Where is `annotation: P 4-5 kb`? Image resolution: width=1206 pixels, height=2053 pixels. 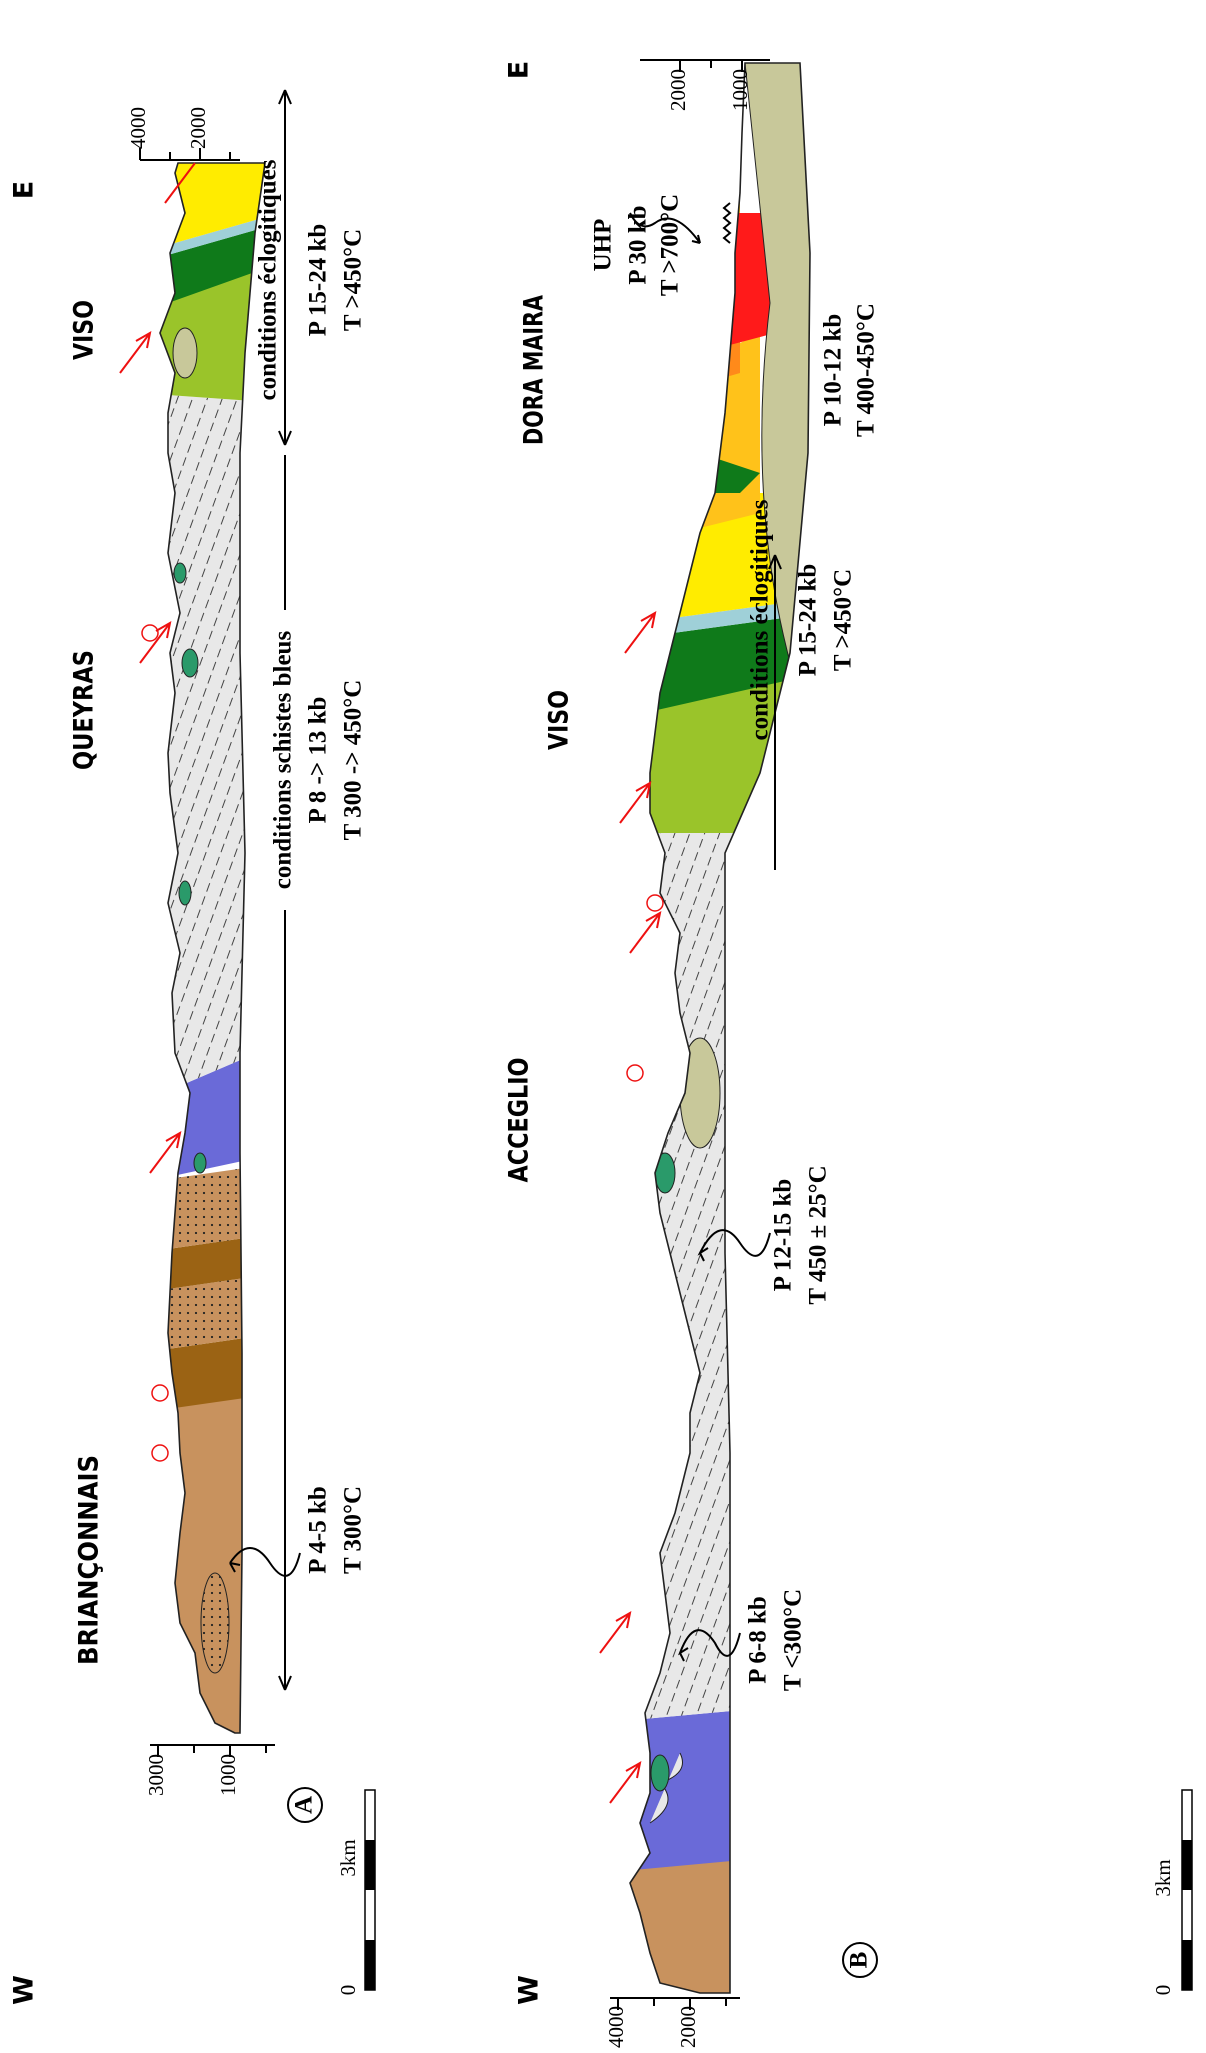 annotation: P 4-5 kb is located at coordinates (318, 1530).